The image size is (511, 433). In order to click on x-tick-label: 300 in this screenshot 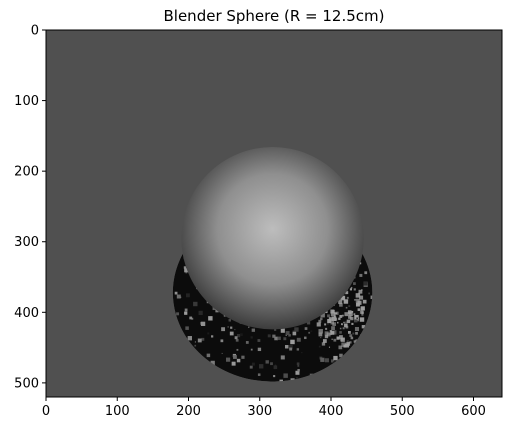, I will do `click(259, 411)`.